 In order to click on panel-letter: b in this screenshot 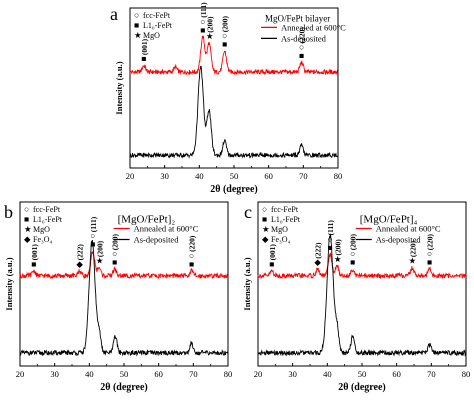, I will do `click(8, 212)`.